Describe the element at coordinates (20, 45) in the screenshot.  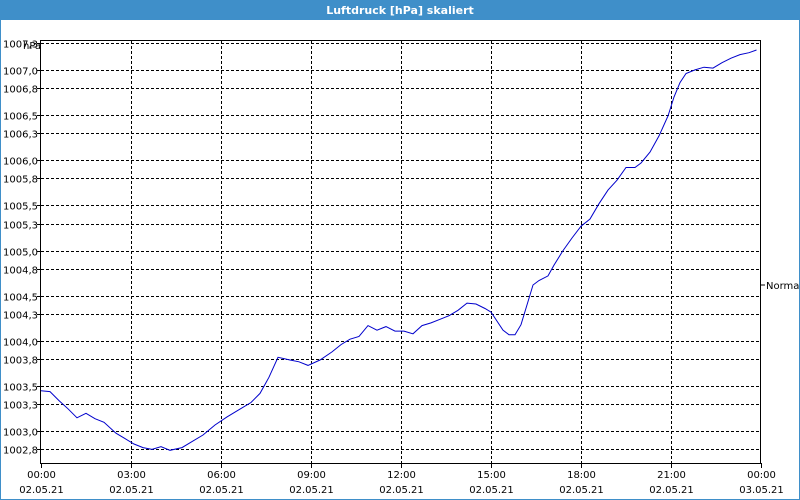
I see `y-tick-label: 1007,3` at that location.